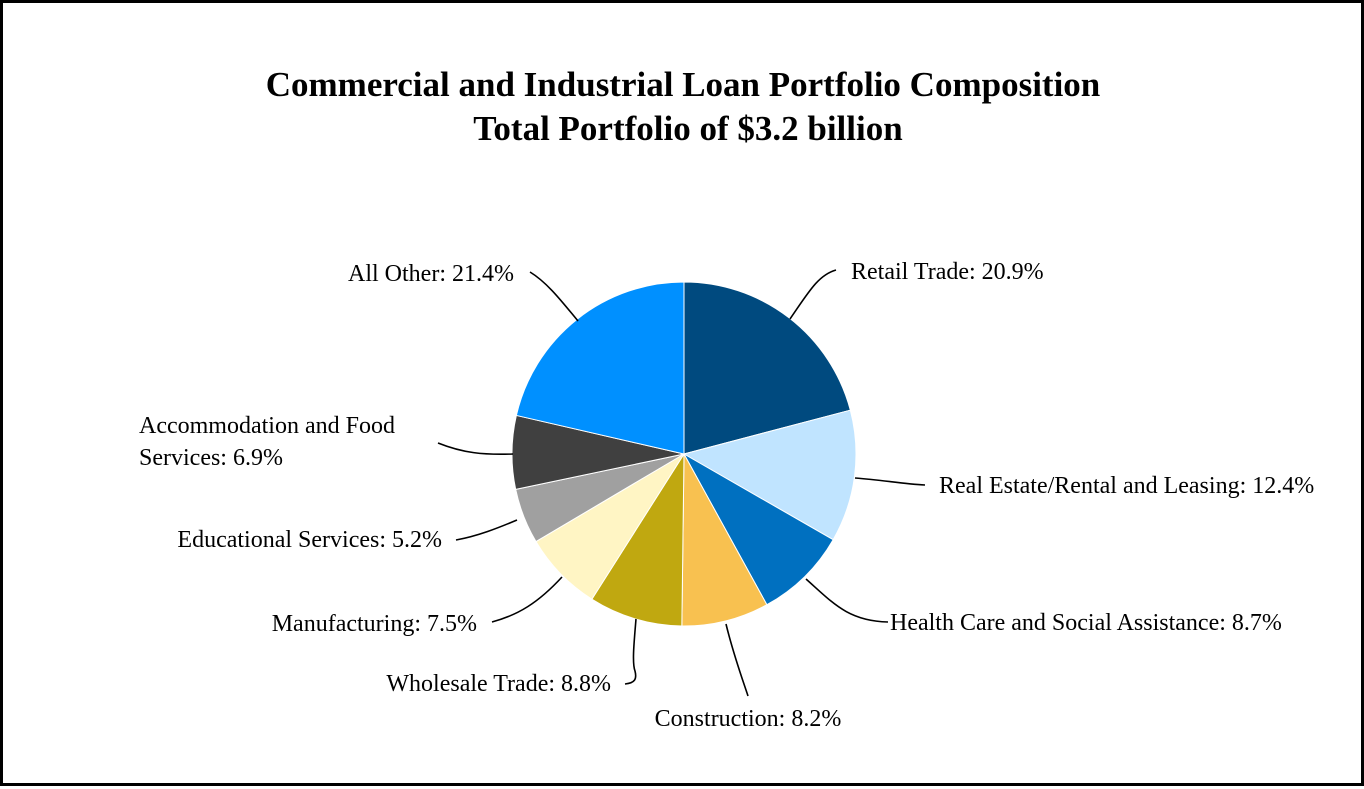 This screenshot has width=1364, height=789. I want to click on pie-slice-health-care-and-social-assistance, so click(758, 529).